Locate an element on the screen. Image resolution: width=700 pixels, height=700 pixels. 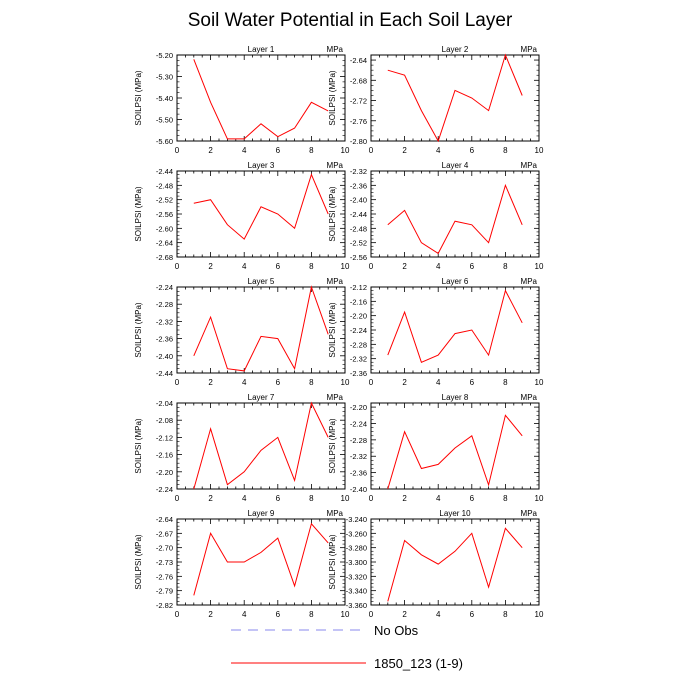
legend-label: 1850_123 (1-9) is located at coordinates (418, 663).